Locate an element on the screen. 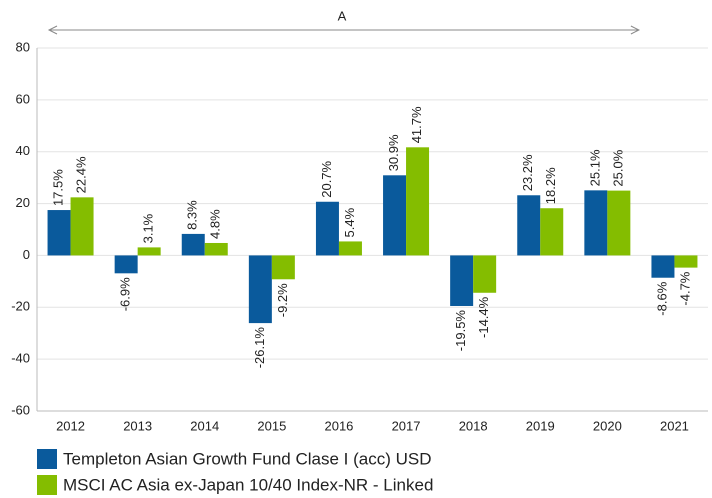  y-tick-label: 60 is located at coordinates (23, 98).